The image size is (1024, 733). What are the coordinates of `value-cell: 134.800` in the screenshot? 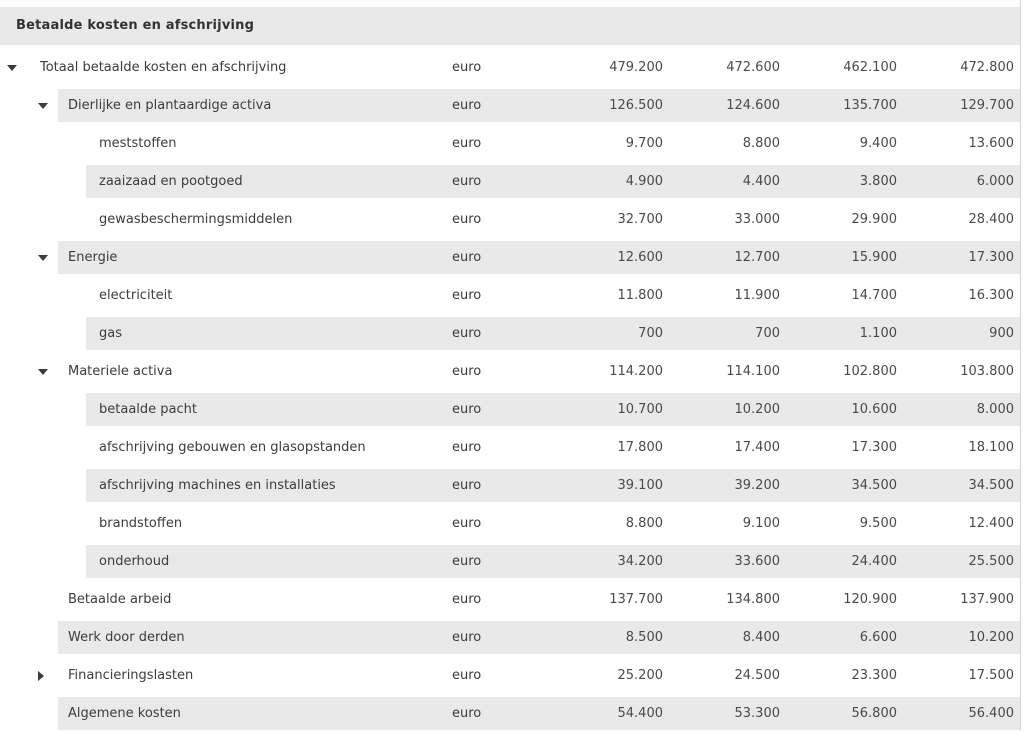 It's located at (753, 599).